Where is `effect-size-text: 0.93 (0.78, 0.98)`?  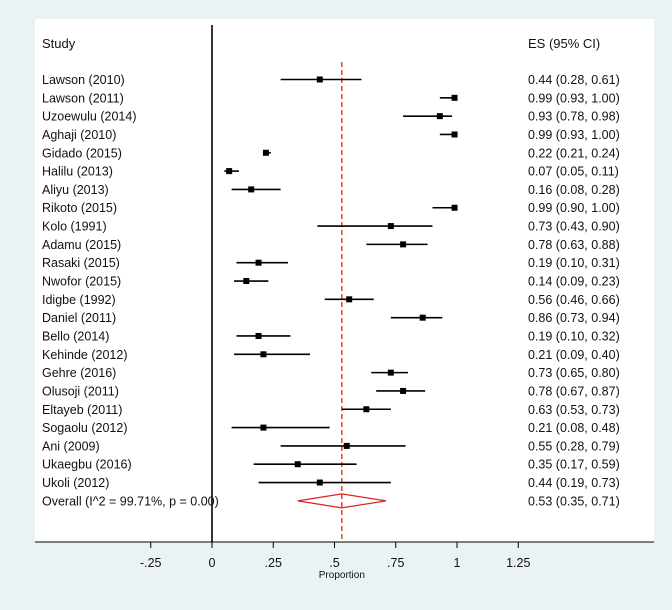 effect-size-text: 0.93 (0.78, 0.98) is located at coordinates (574, 117).